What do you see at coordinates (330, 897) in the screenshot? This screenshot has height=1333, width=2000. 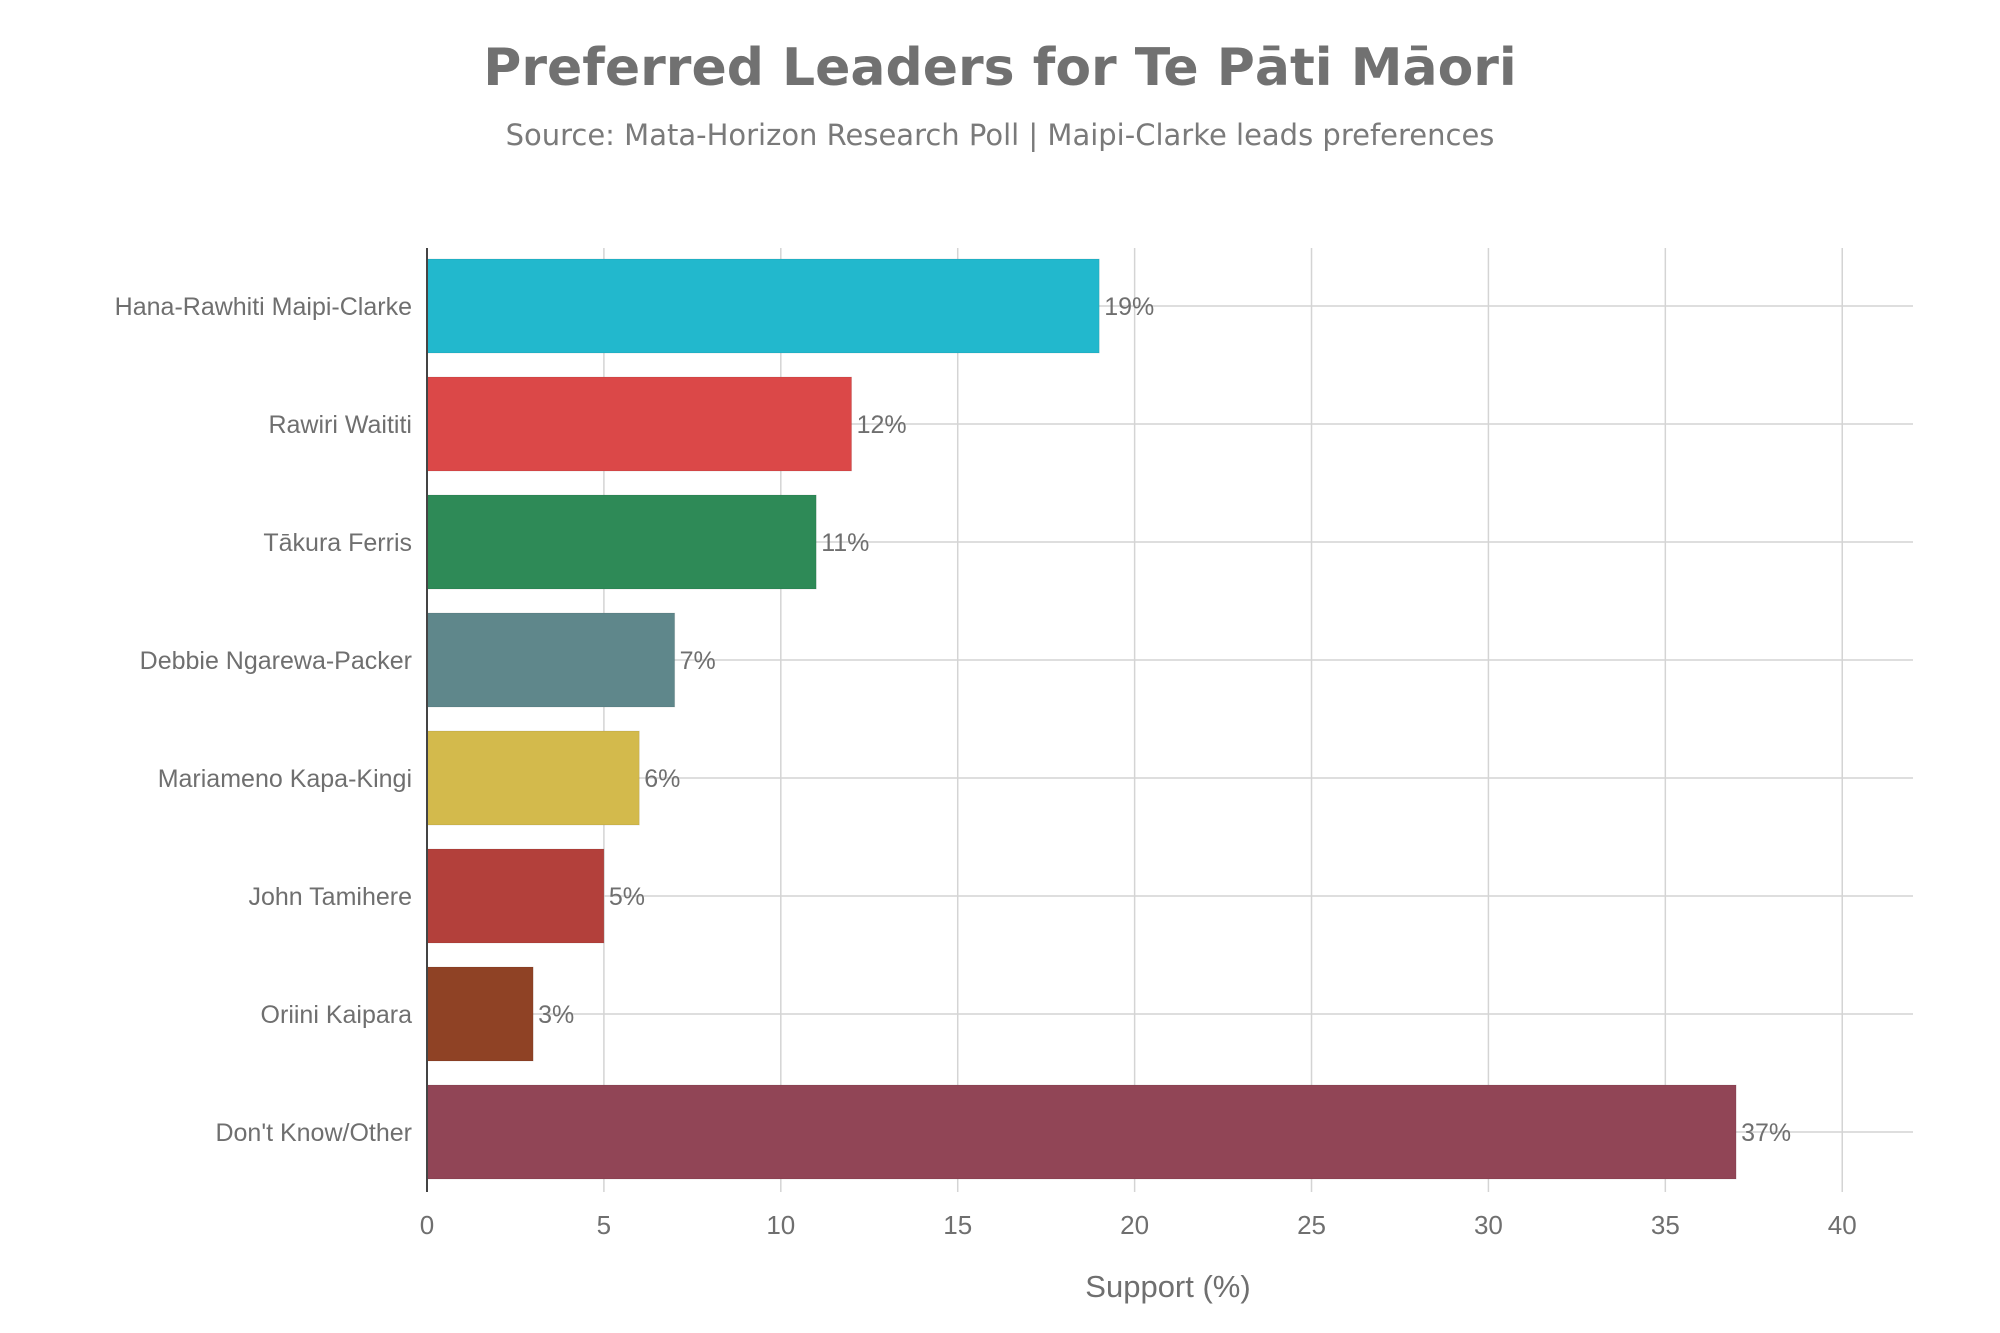 I see `category-label: John Tamihere` at bounding box center [330, 897].